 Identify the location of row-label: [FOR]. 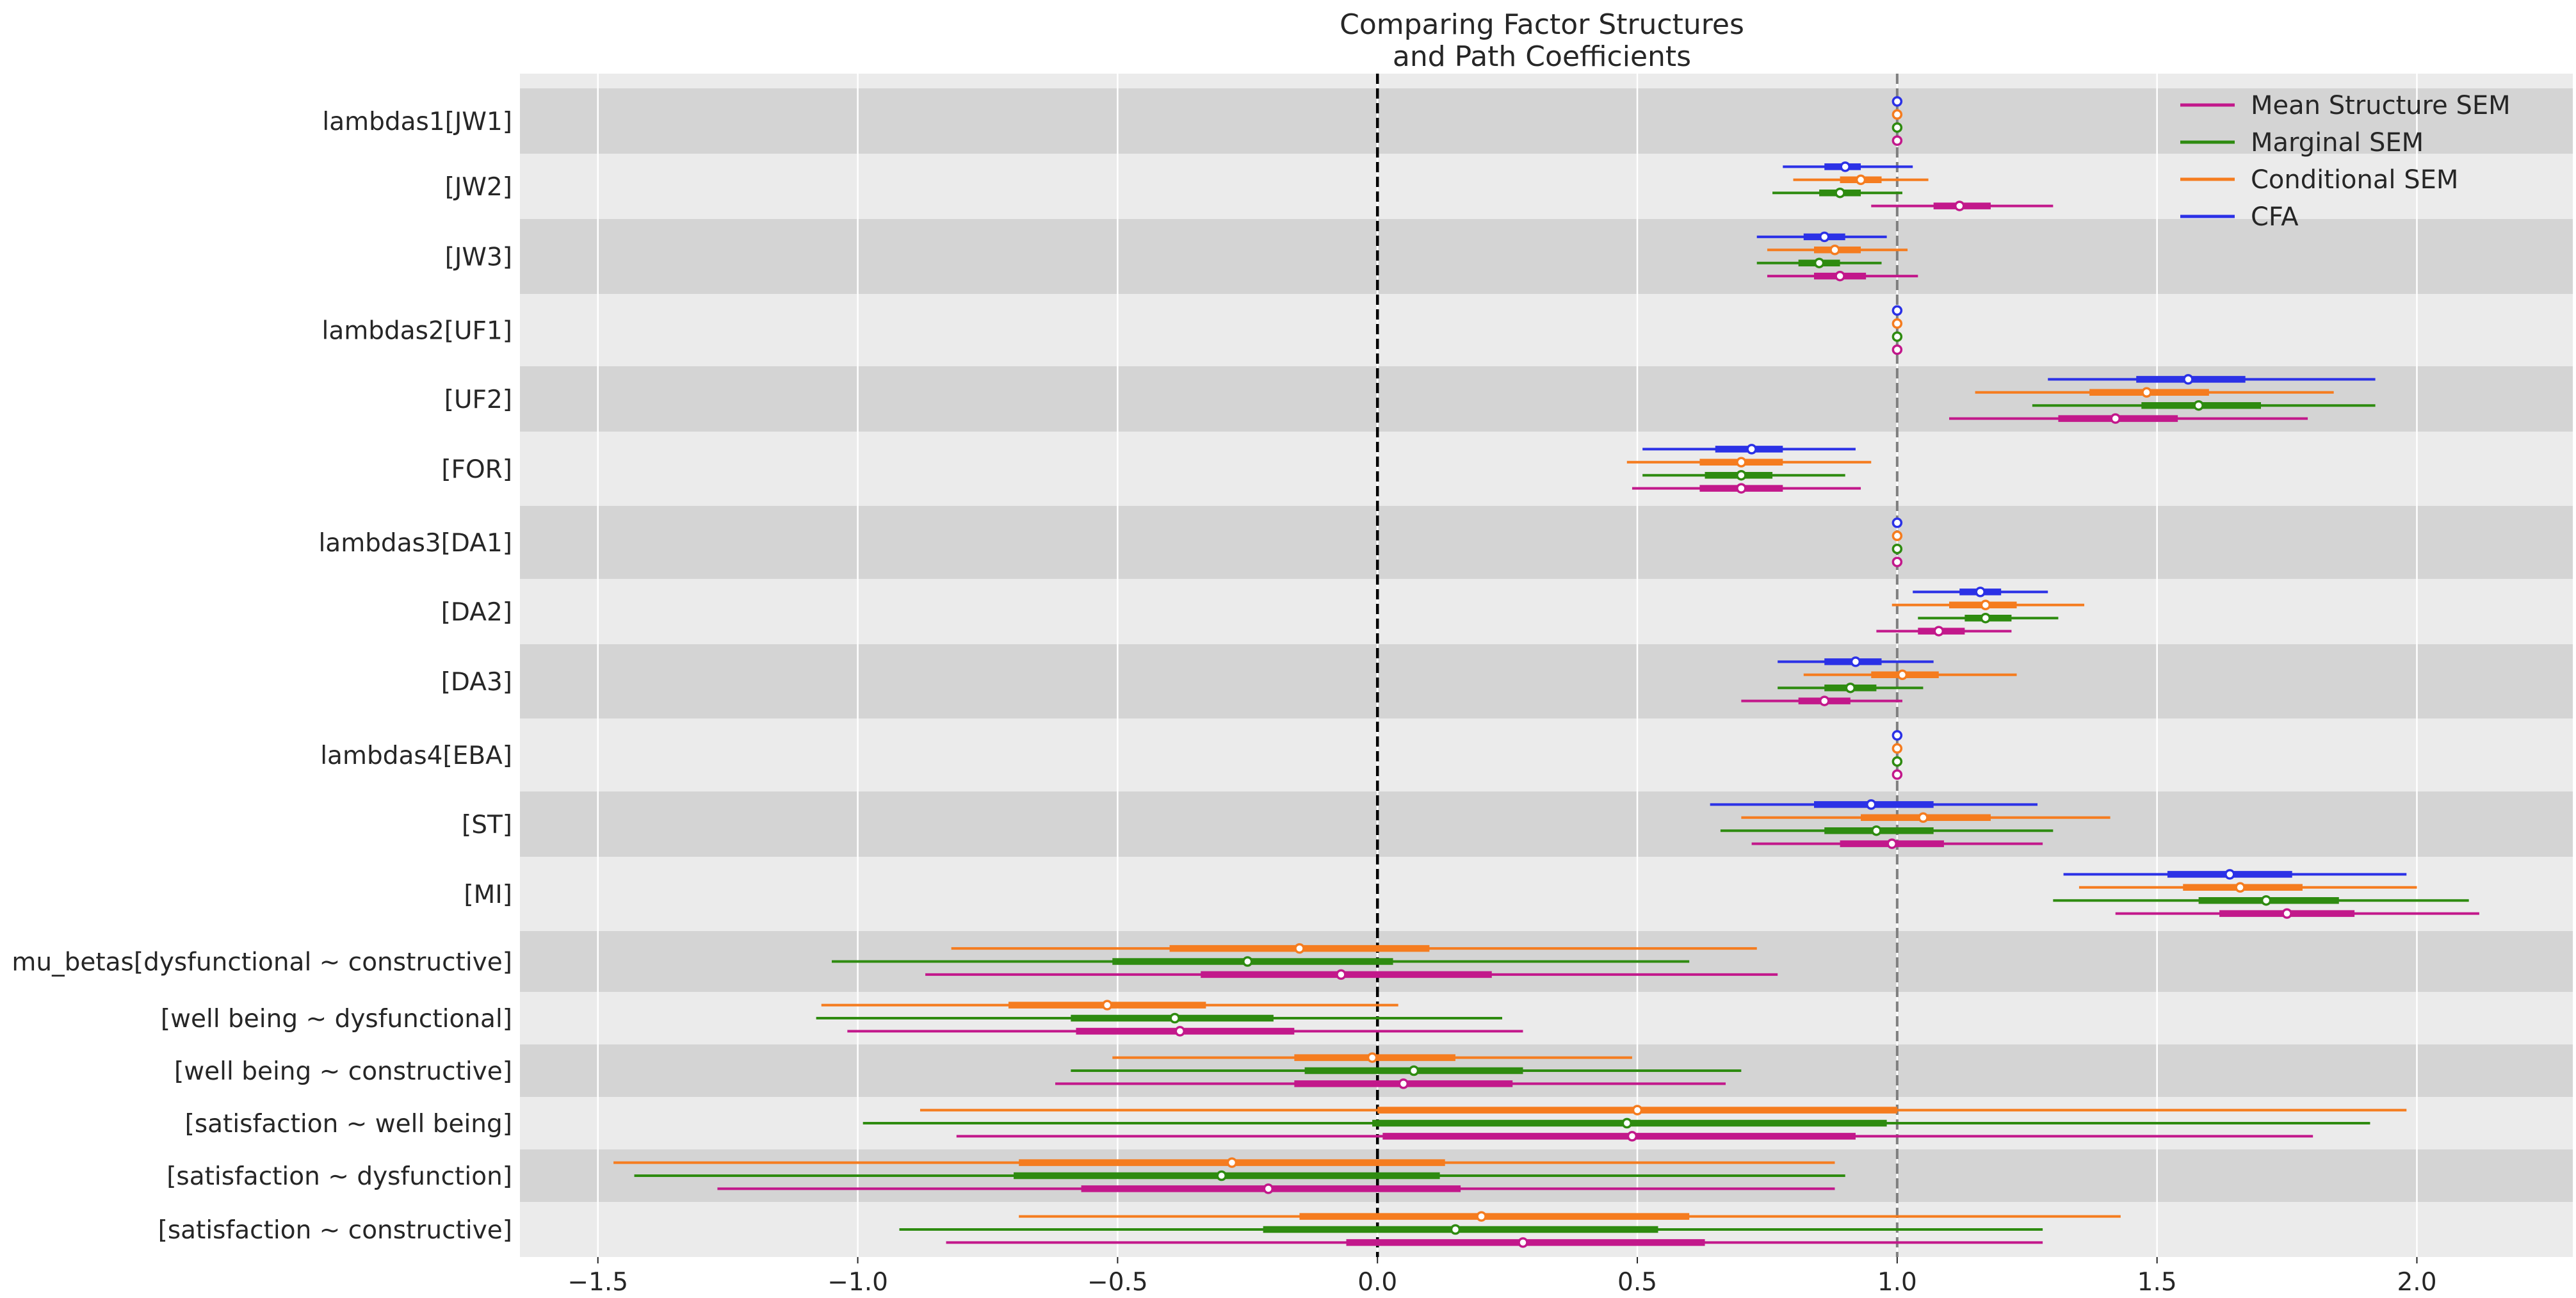
(476, 469).